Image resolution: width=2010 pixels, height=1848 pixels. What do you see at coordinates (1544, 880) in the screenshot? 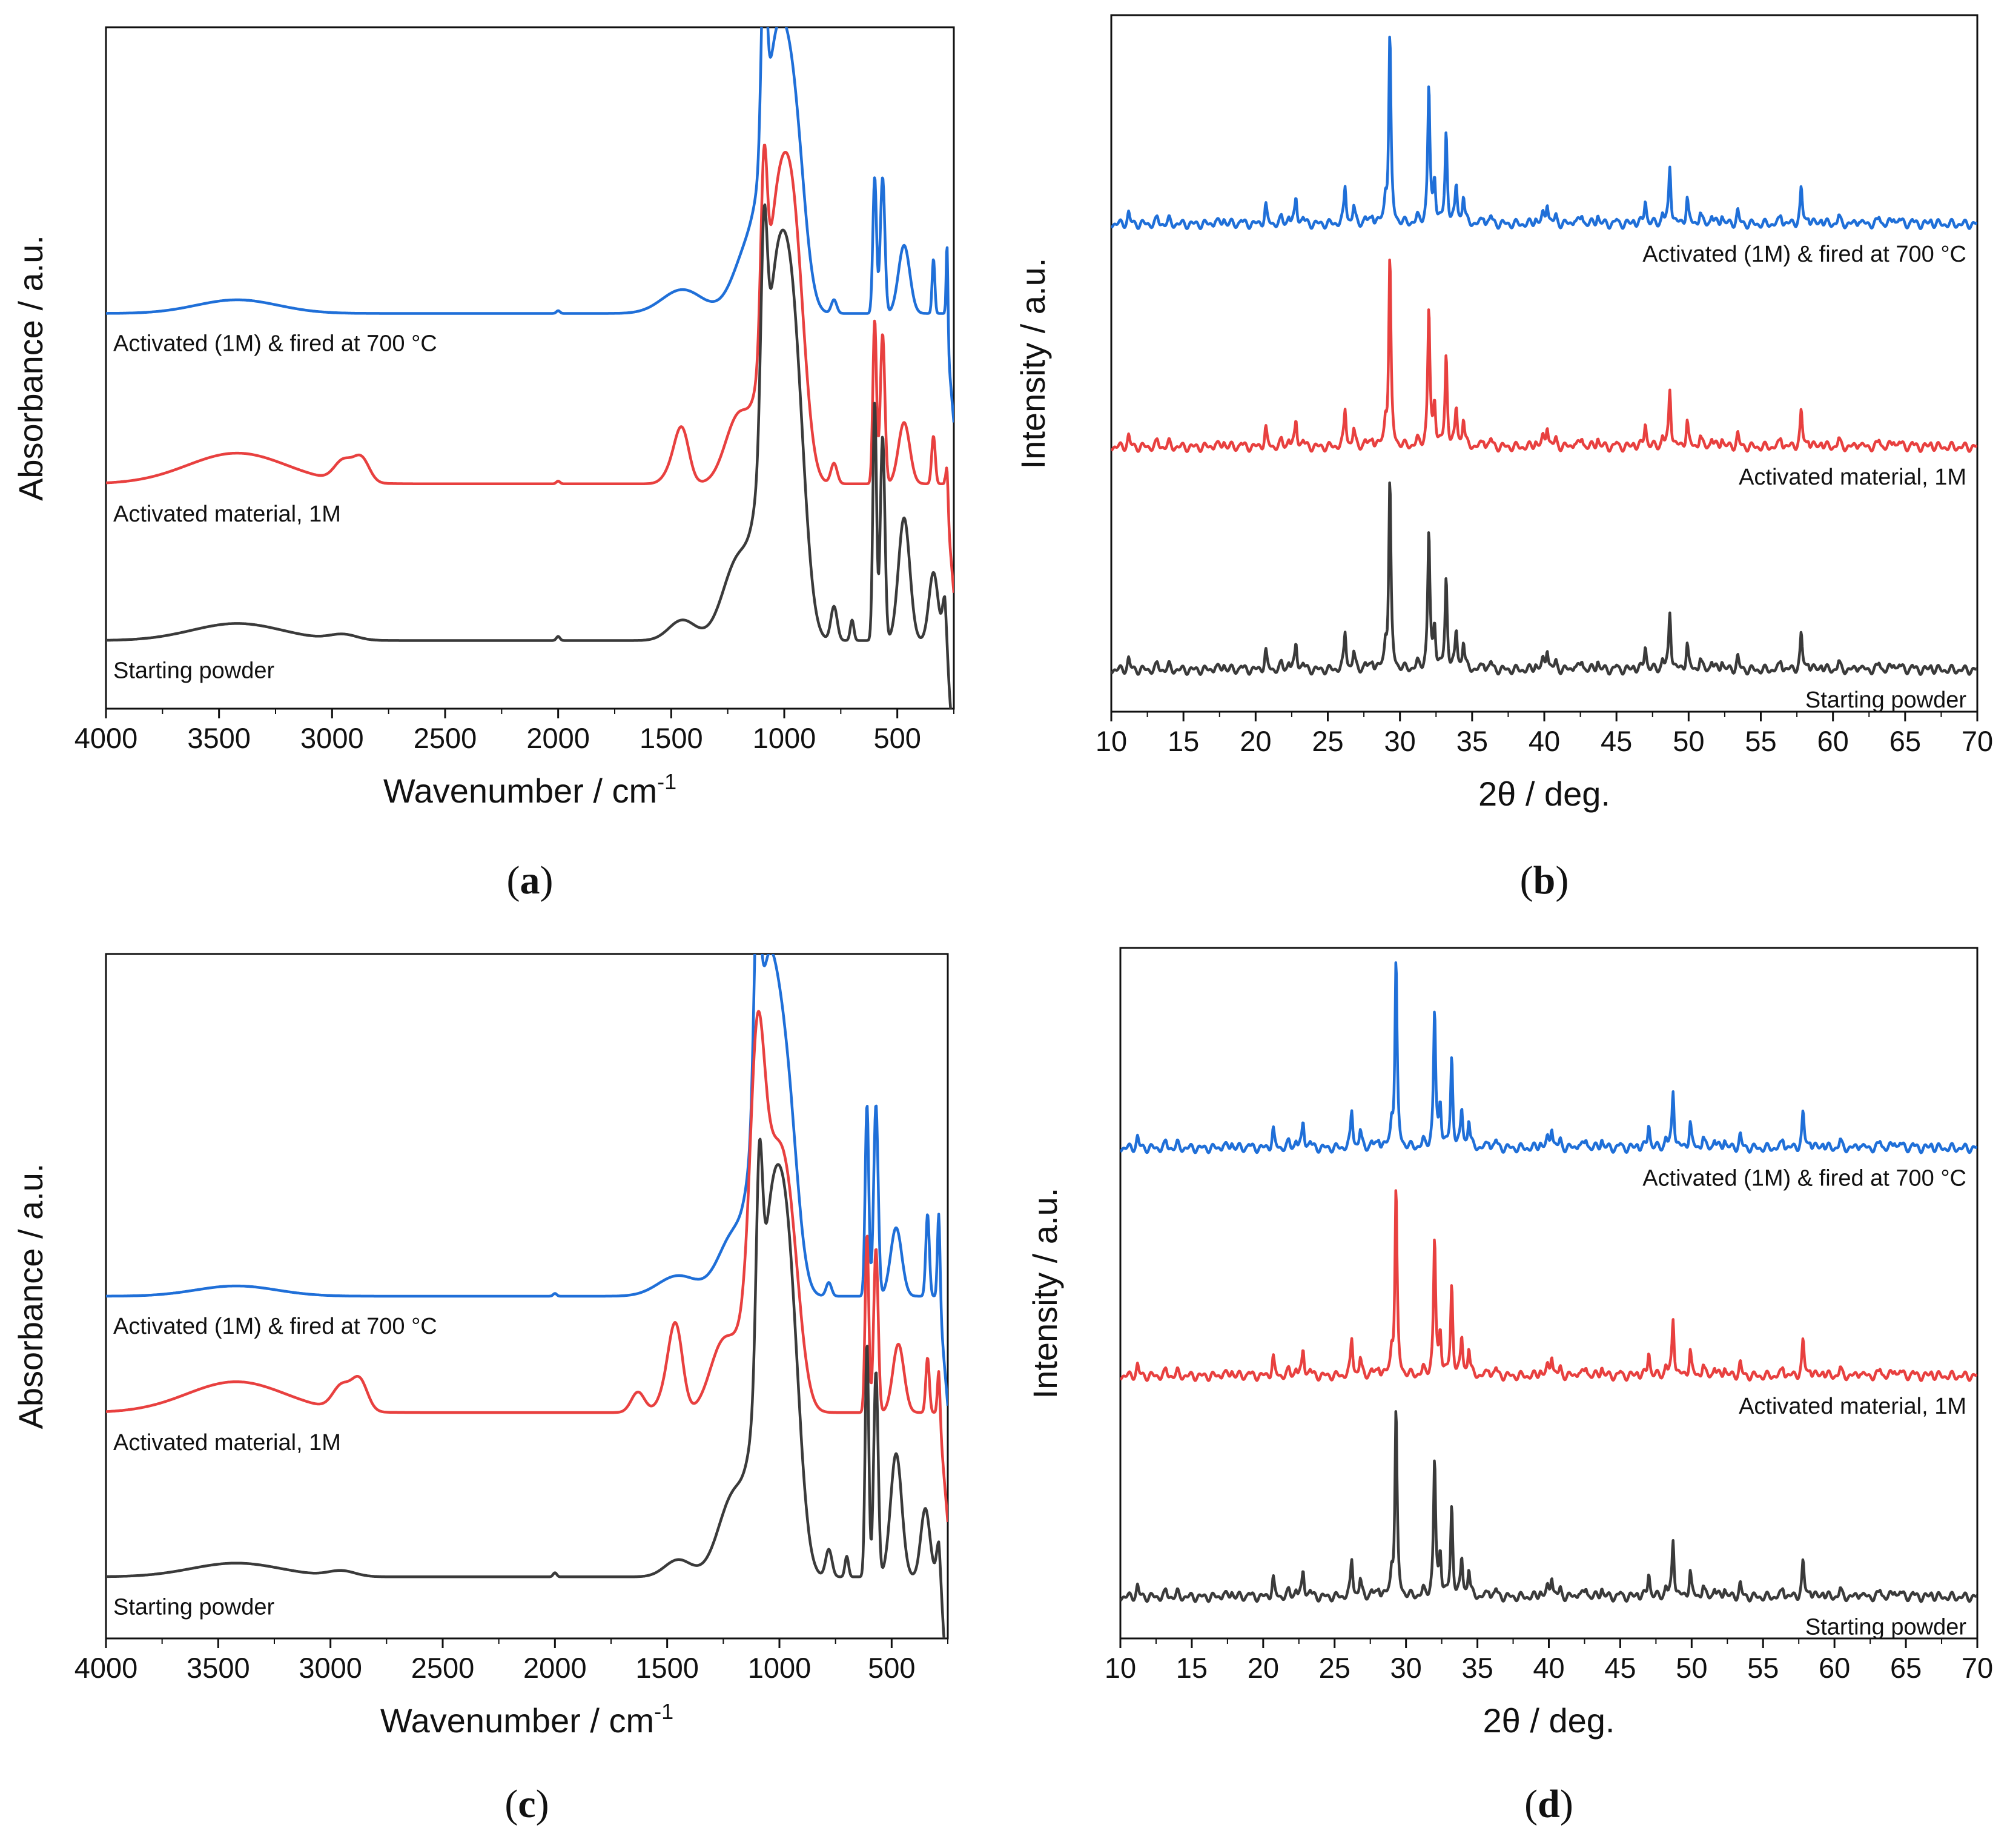
I see `panel-label: (b)` at bounding box center [1544, 880].